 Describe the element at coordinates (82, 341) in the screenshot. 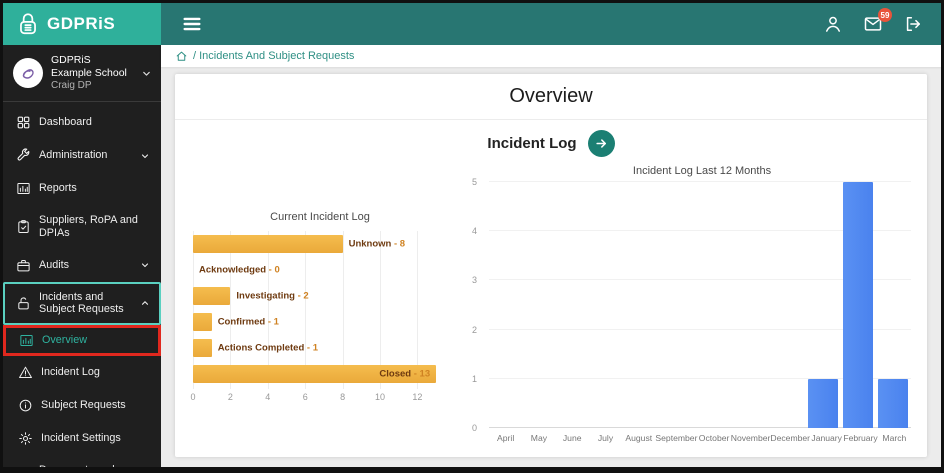

I see `sidebar-item-overview: Overview` at that location.